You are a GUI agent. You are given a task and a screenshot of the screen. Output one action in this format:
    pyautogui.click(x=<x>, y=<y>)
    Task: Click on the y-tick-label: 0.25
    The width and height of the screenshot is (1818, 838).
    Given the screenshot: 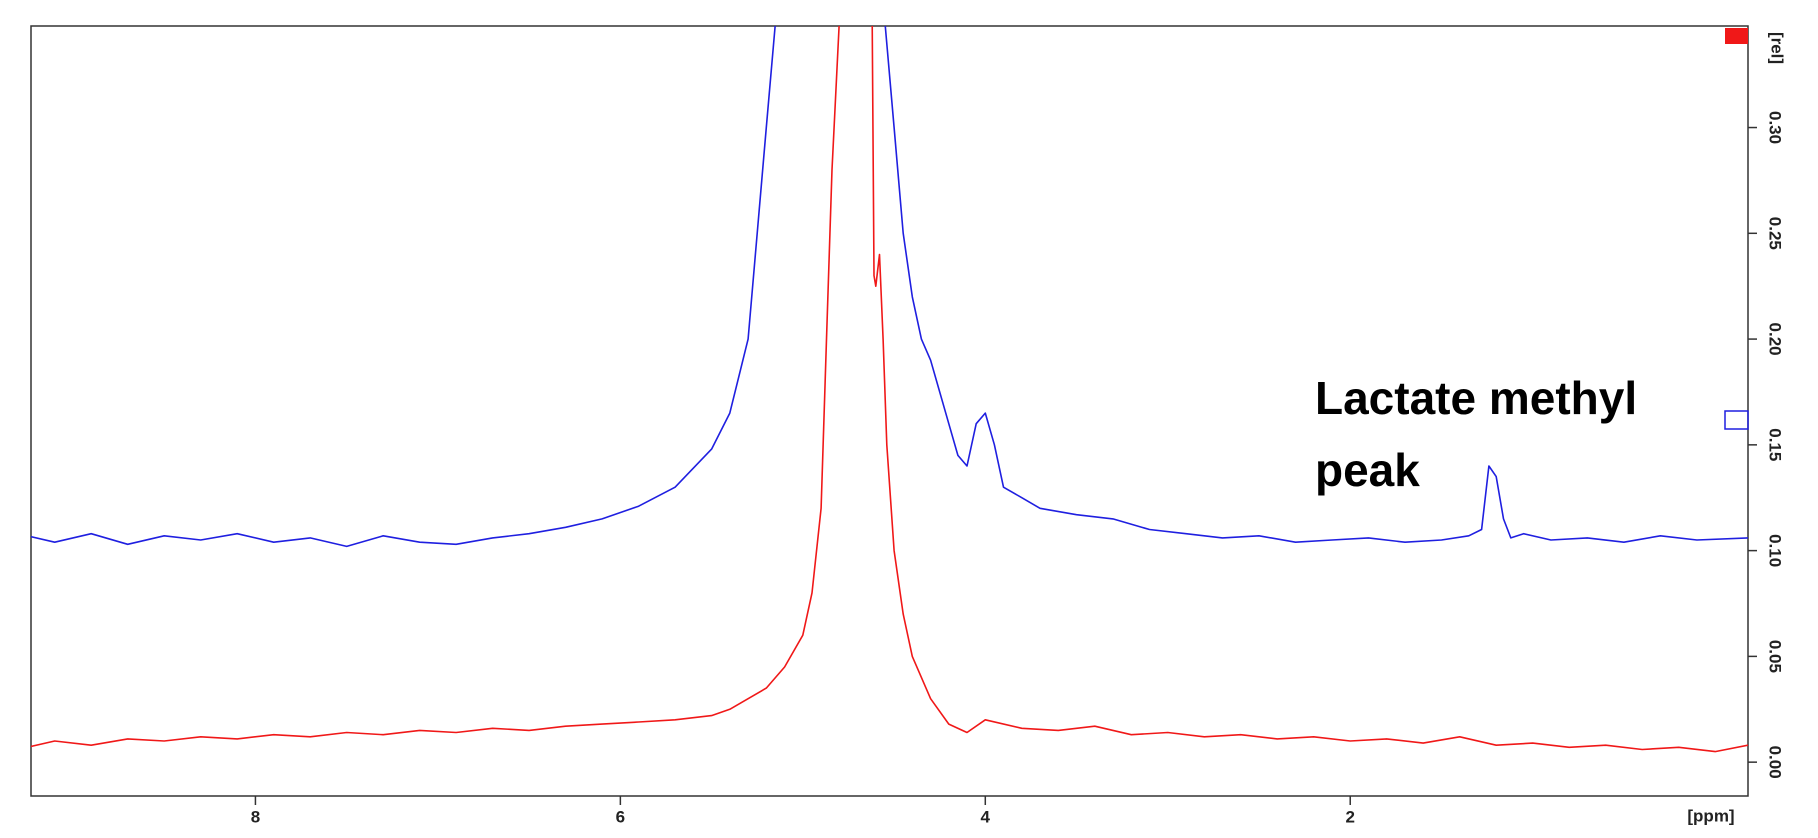 What is the action you would take?
    pyautogui.click(x=1775, y=233)
    